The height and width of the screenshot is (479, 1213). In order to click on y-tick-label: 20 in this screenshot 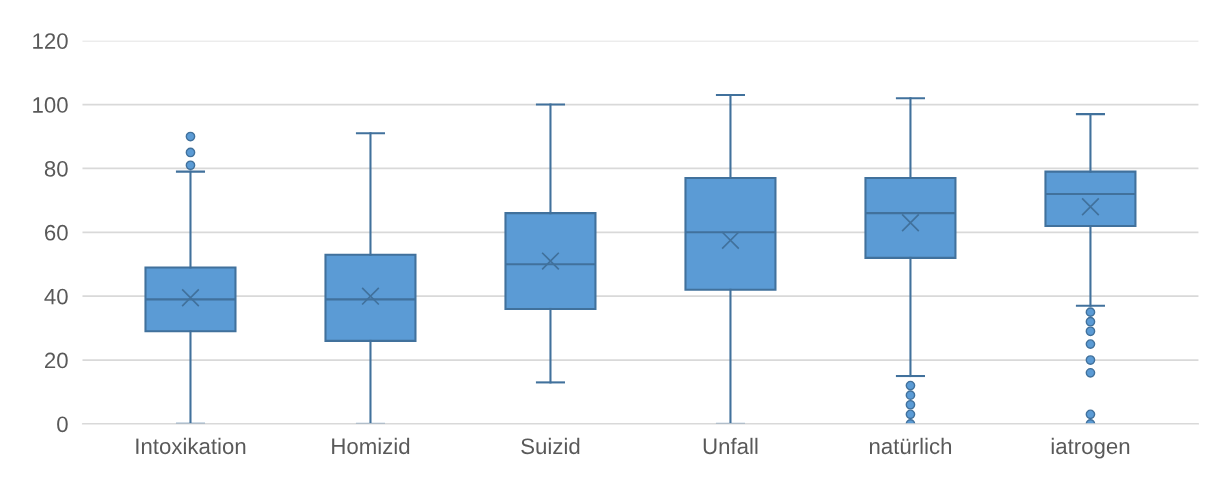, I will do `click(56, 360)`.